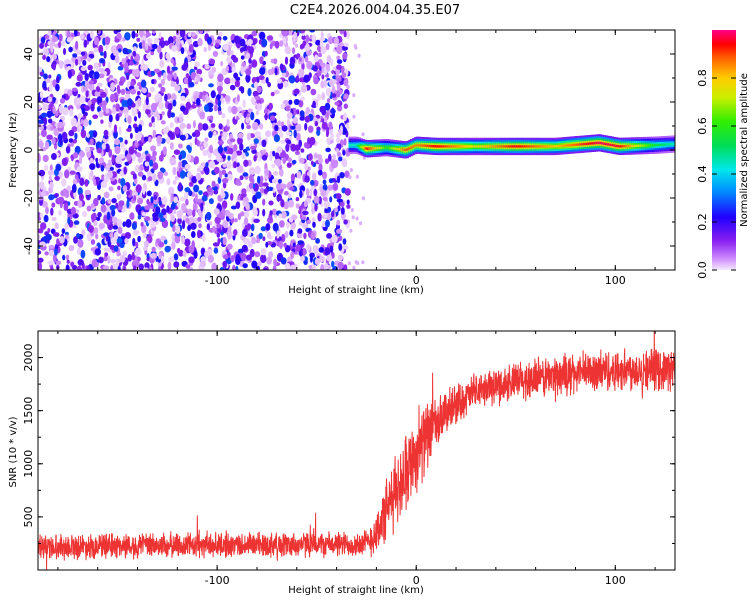 The height and width of the screenshot is (600, 750). I want to click on colorbar-tick-label: 0.2, so click(702, 222).